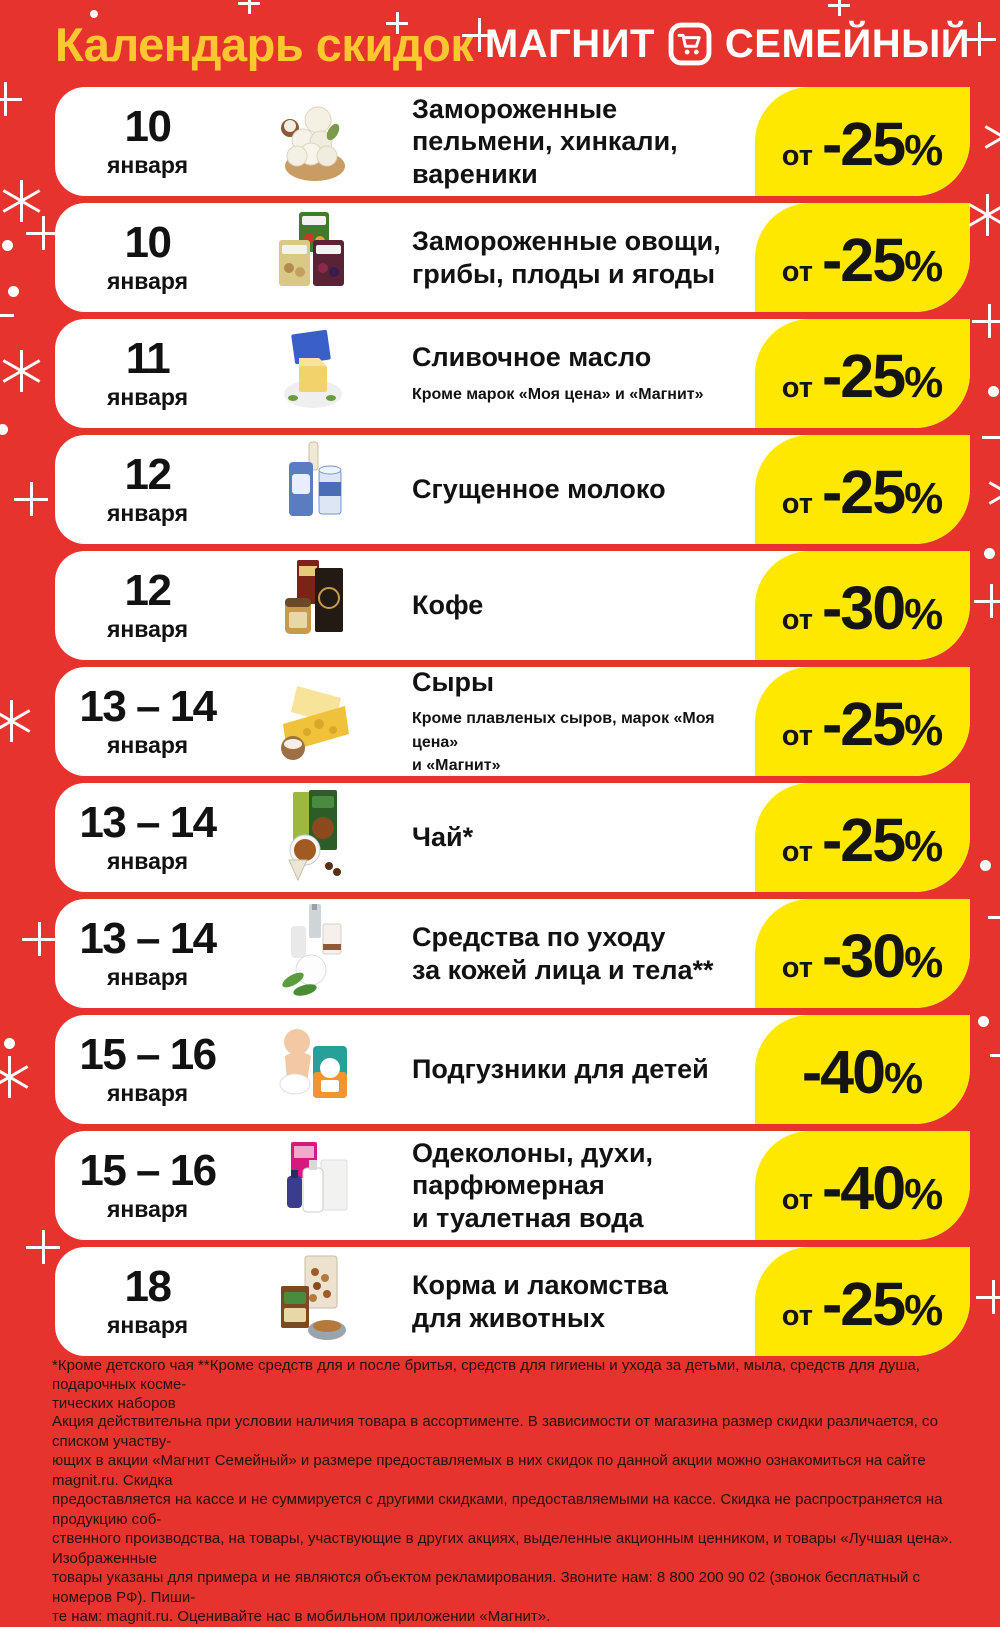  What do you see at coordinates (566, 257) in the screenshot?
I see `product-title: Замороженные овощи, грибы, плоды и ягоды` at bounding box center [566, 257].